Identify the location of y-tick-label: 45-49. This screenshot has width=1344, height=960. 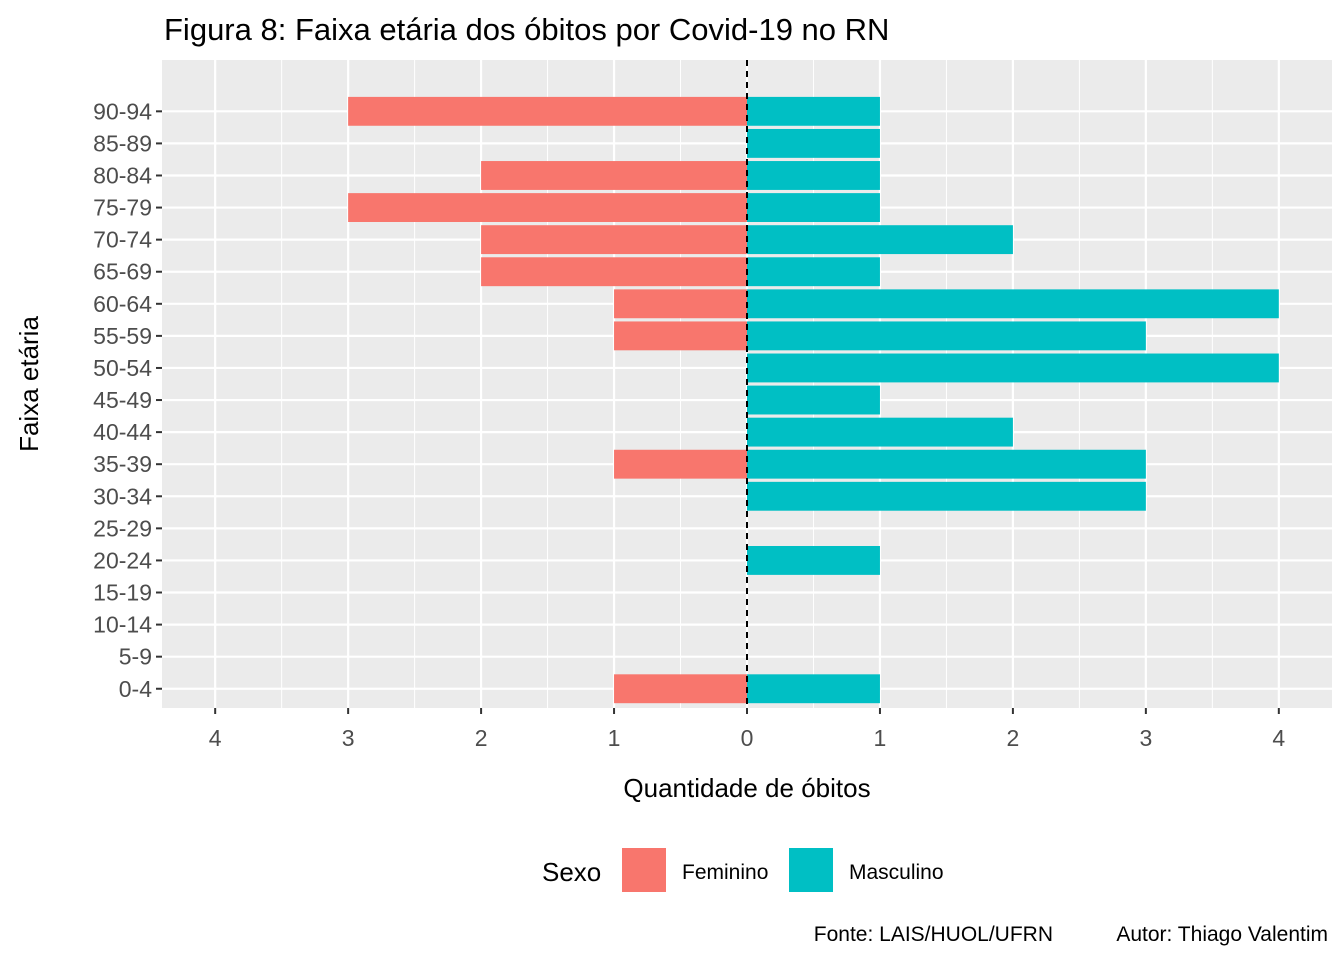
(122, 400).